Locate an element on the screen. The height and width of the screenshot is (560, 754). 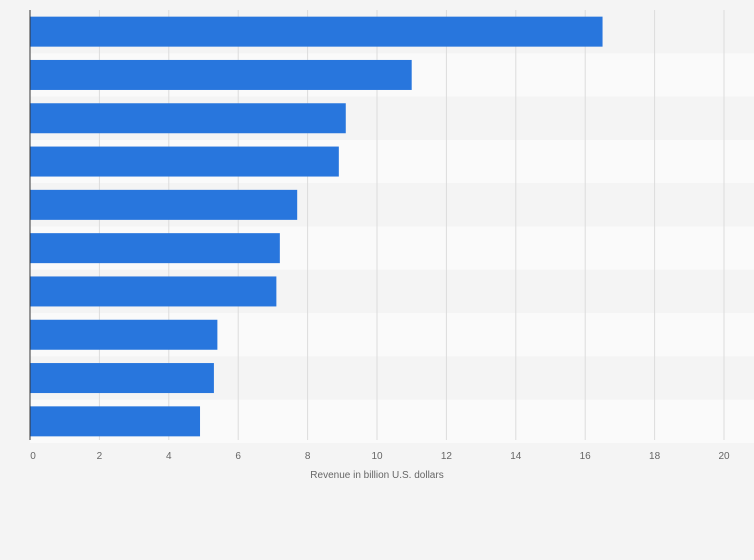
x-axis-title: Revenue in billion U.S. dollars is located at coordinates (376, 475).